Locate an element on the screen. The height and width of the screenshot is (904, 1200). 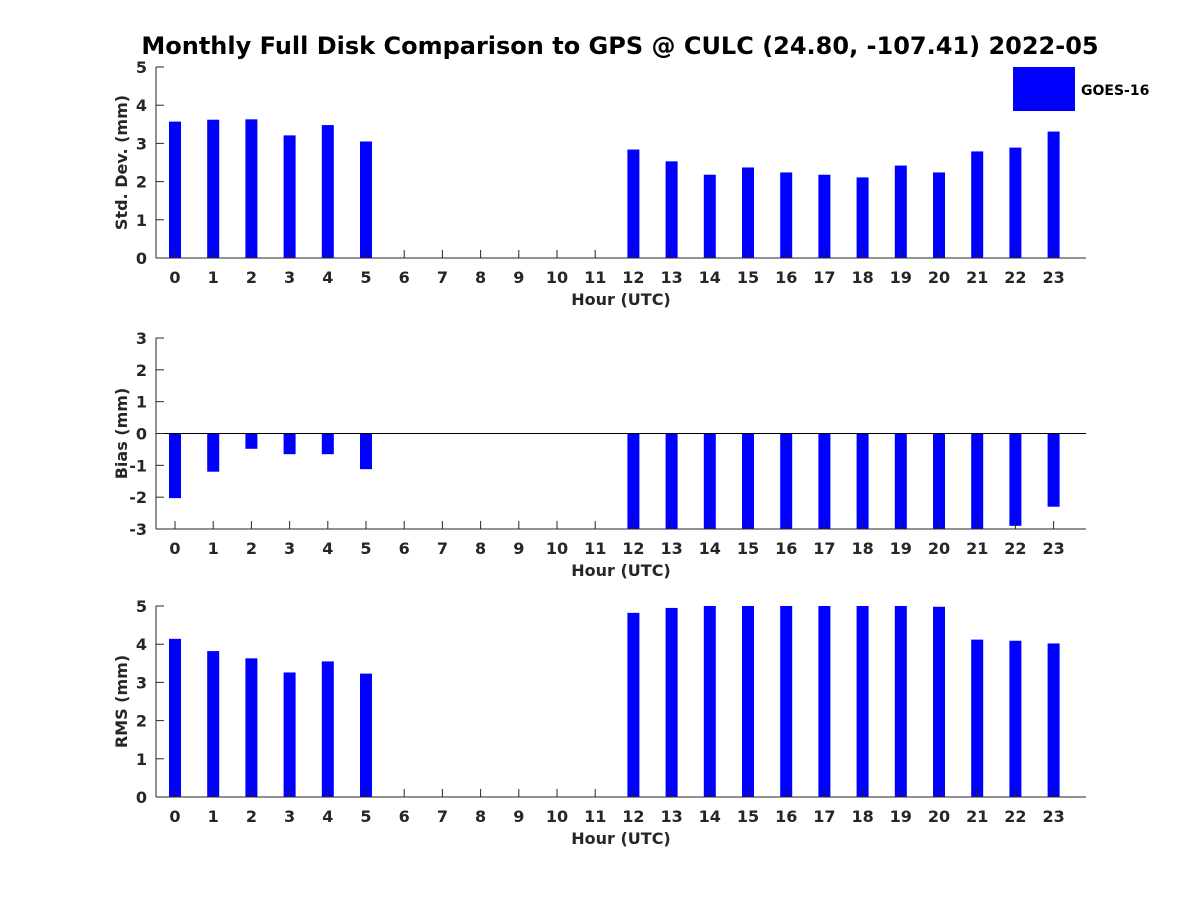
legend: GOES-16 is located at coordinates (1081, 89).